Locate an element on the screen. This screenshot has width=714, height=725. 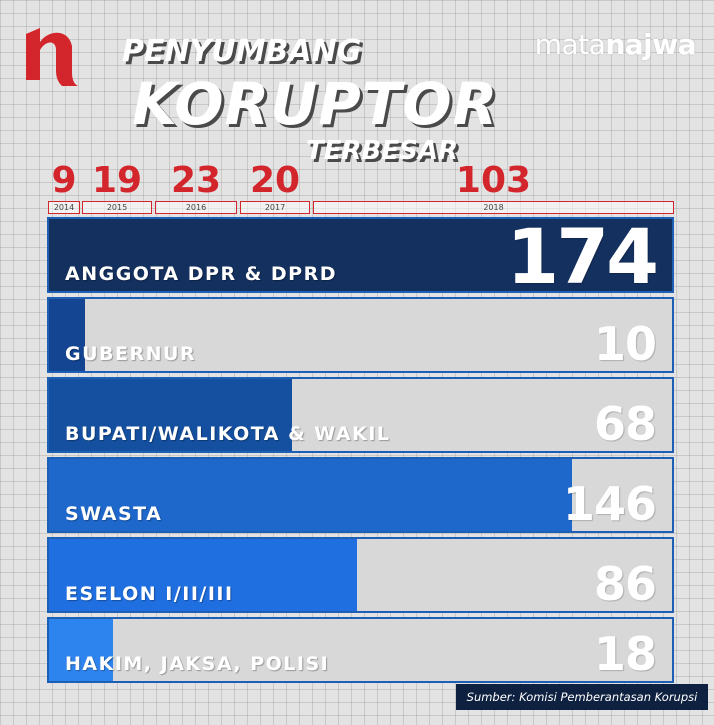
year-label-2016: 2016 is located at coordinates (196, 207).